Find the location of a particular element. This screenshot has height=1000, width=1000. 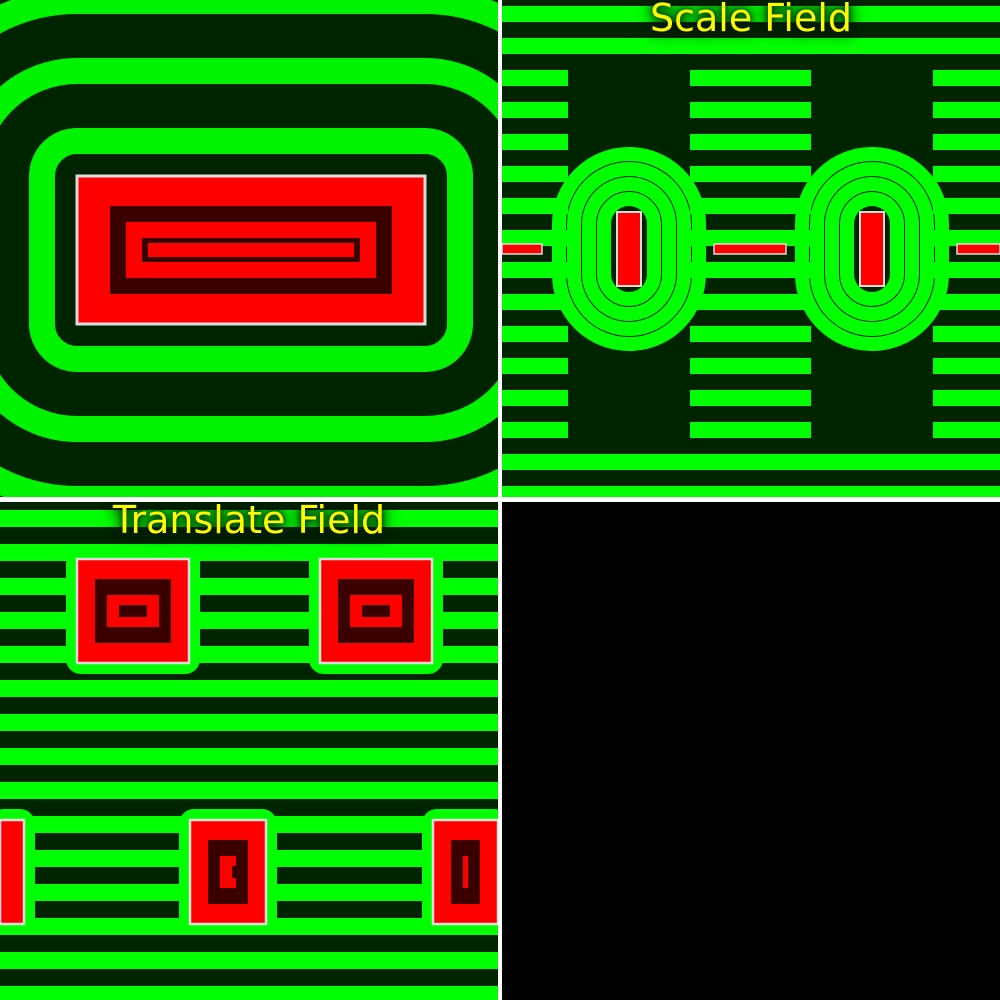

scale-field-title: Scale Field is located at coordinates (751, 20).